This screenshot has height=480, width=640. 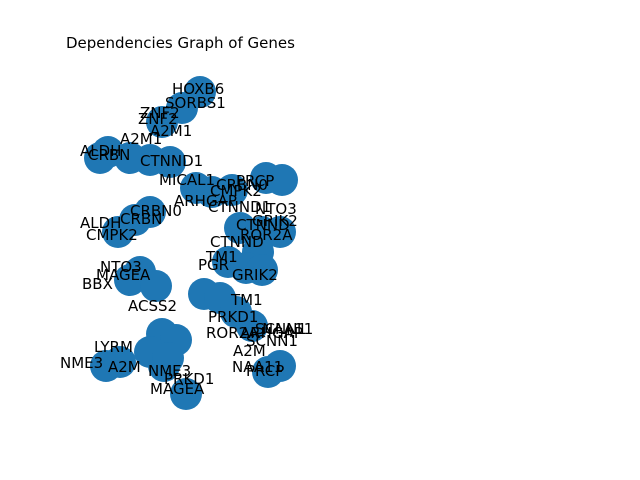 I want to click on node-label: HOXB6, so click(x=198, y=89).